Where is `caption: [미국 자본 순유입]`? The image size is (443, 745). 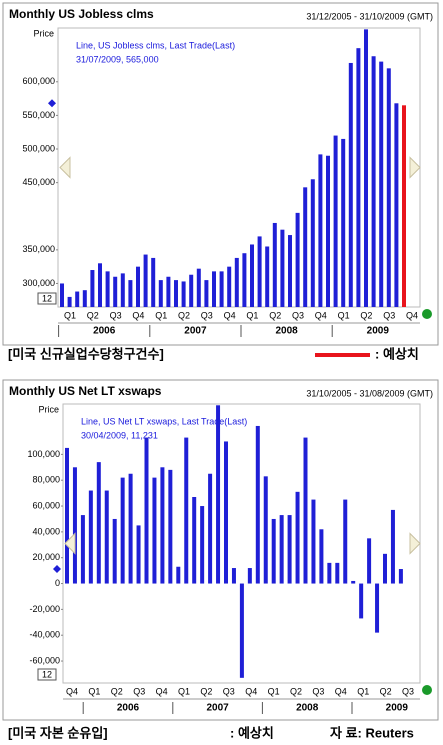 caption: [미국 자본 순유입] is located at coordinates (58, 732).